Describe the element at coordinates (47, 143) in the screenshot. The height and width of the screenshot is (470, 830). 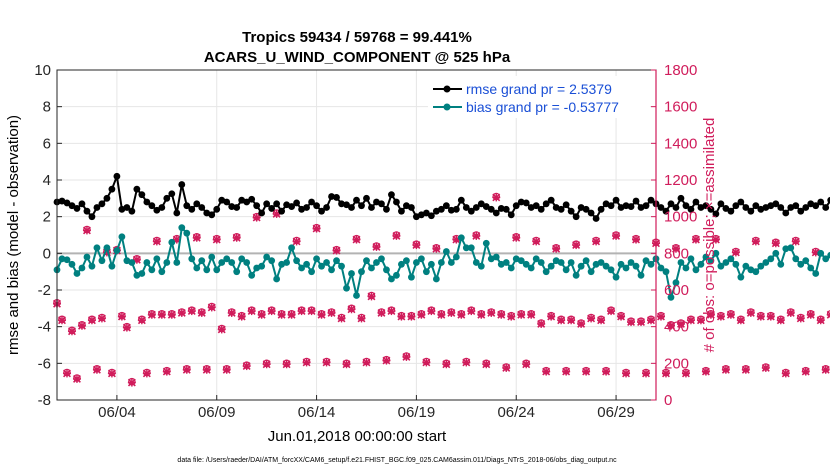
I see `y-tick-label: 6` at that location.